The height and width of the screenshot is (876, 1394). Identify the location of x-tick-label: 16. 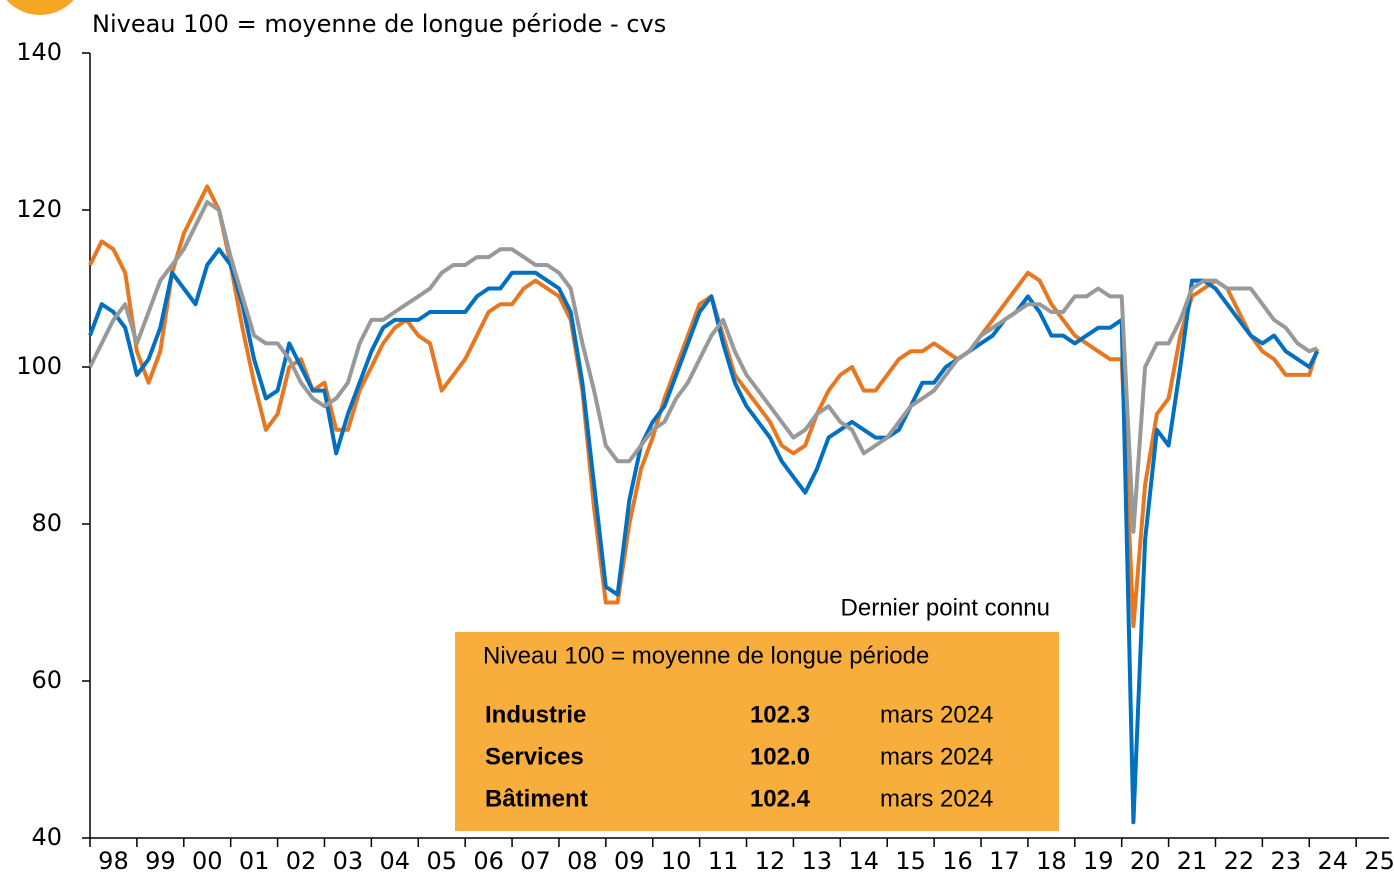
(957, 861).